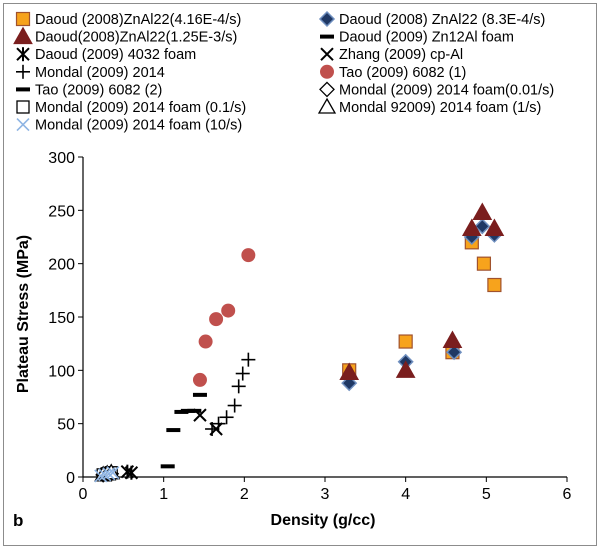 This screenshot has height=549, width=600. What do you see at coordinates (66, 425) in the screenshot?
I see `y-tick-label: 50` at bounding box center [66, 425].